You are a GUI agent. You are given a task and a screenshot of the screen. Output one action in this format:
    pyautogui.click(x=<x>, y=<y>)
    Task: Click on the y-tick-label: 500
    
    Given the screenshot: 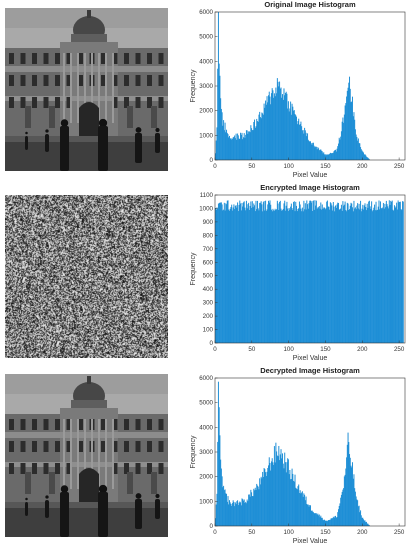 What is the action you would take?
    pyautogui.click(x=208, y=276)
    